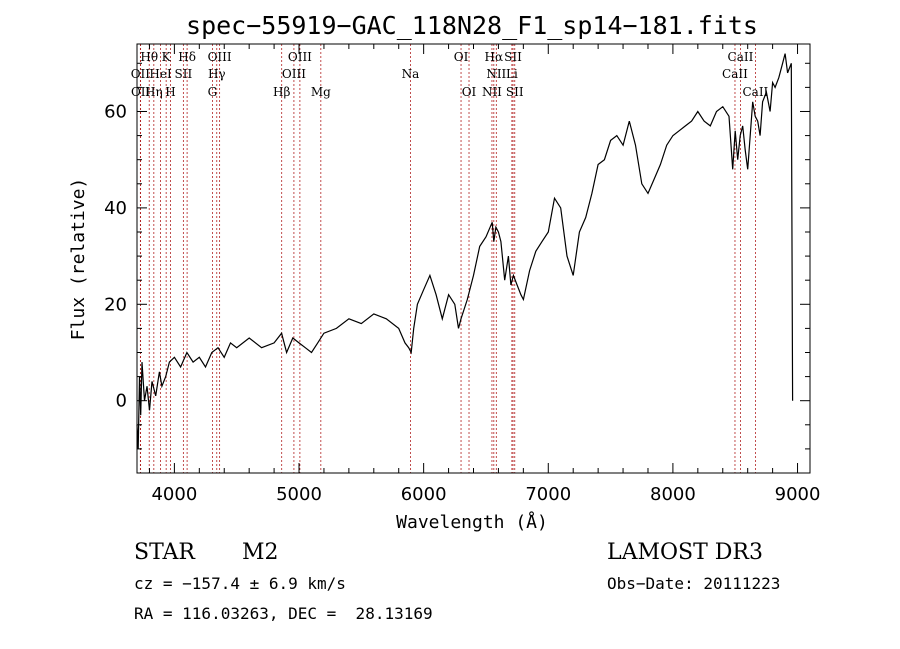 The image size is (900, 649). I want to click on line-label-23: Li, so click(512, 74).